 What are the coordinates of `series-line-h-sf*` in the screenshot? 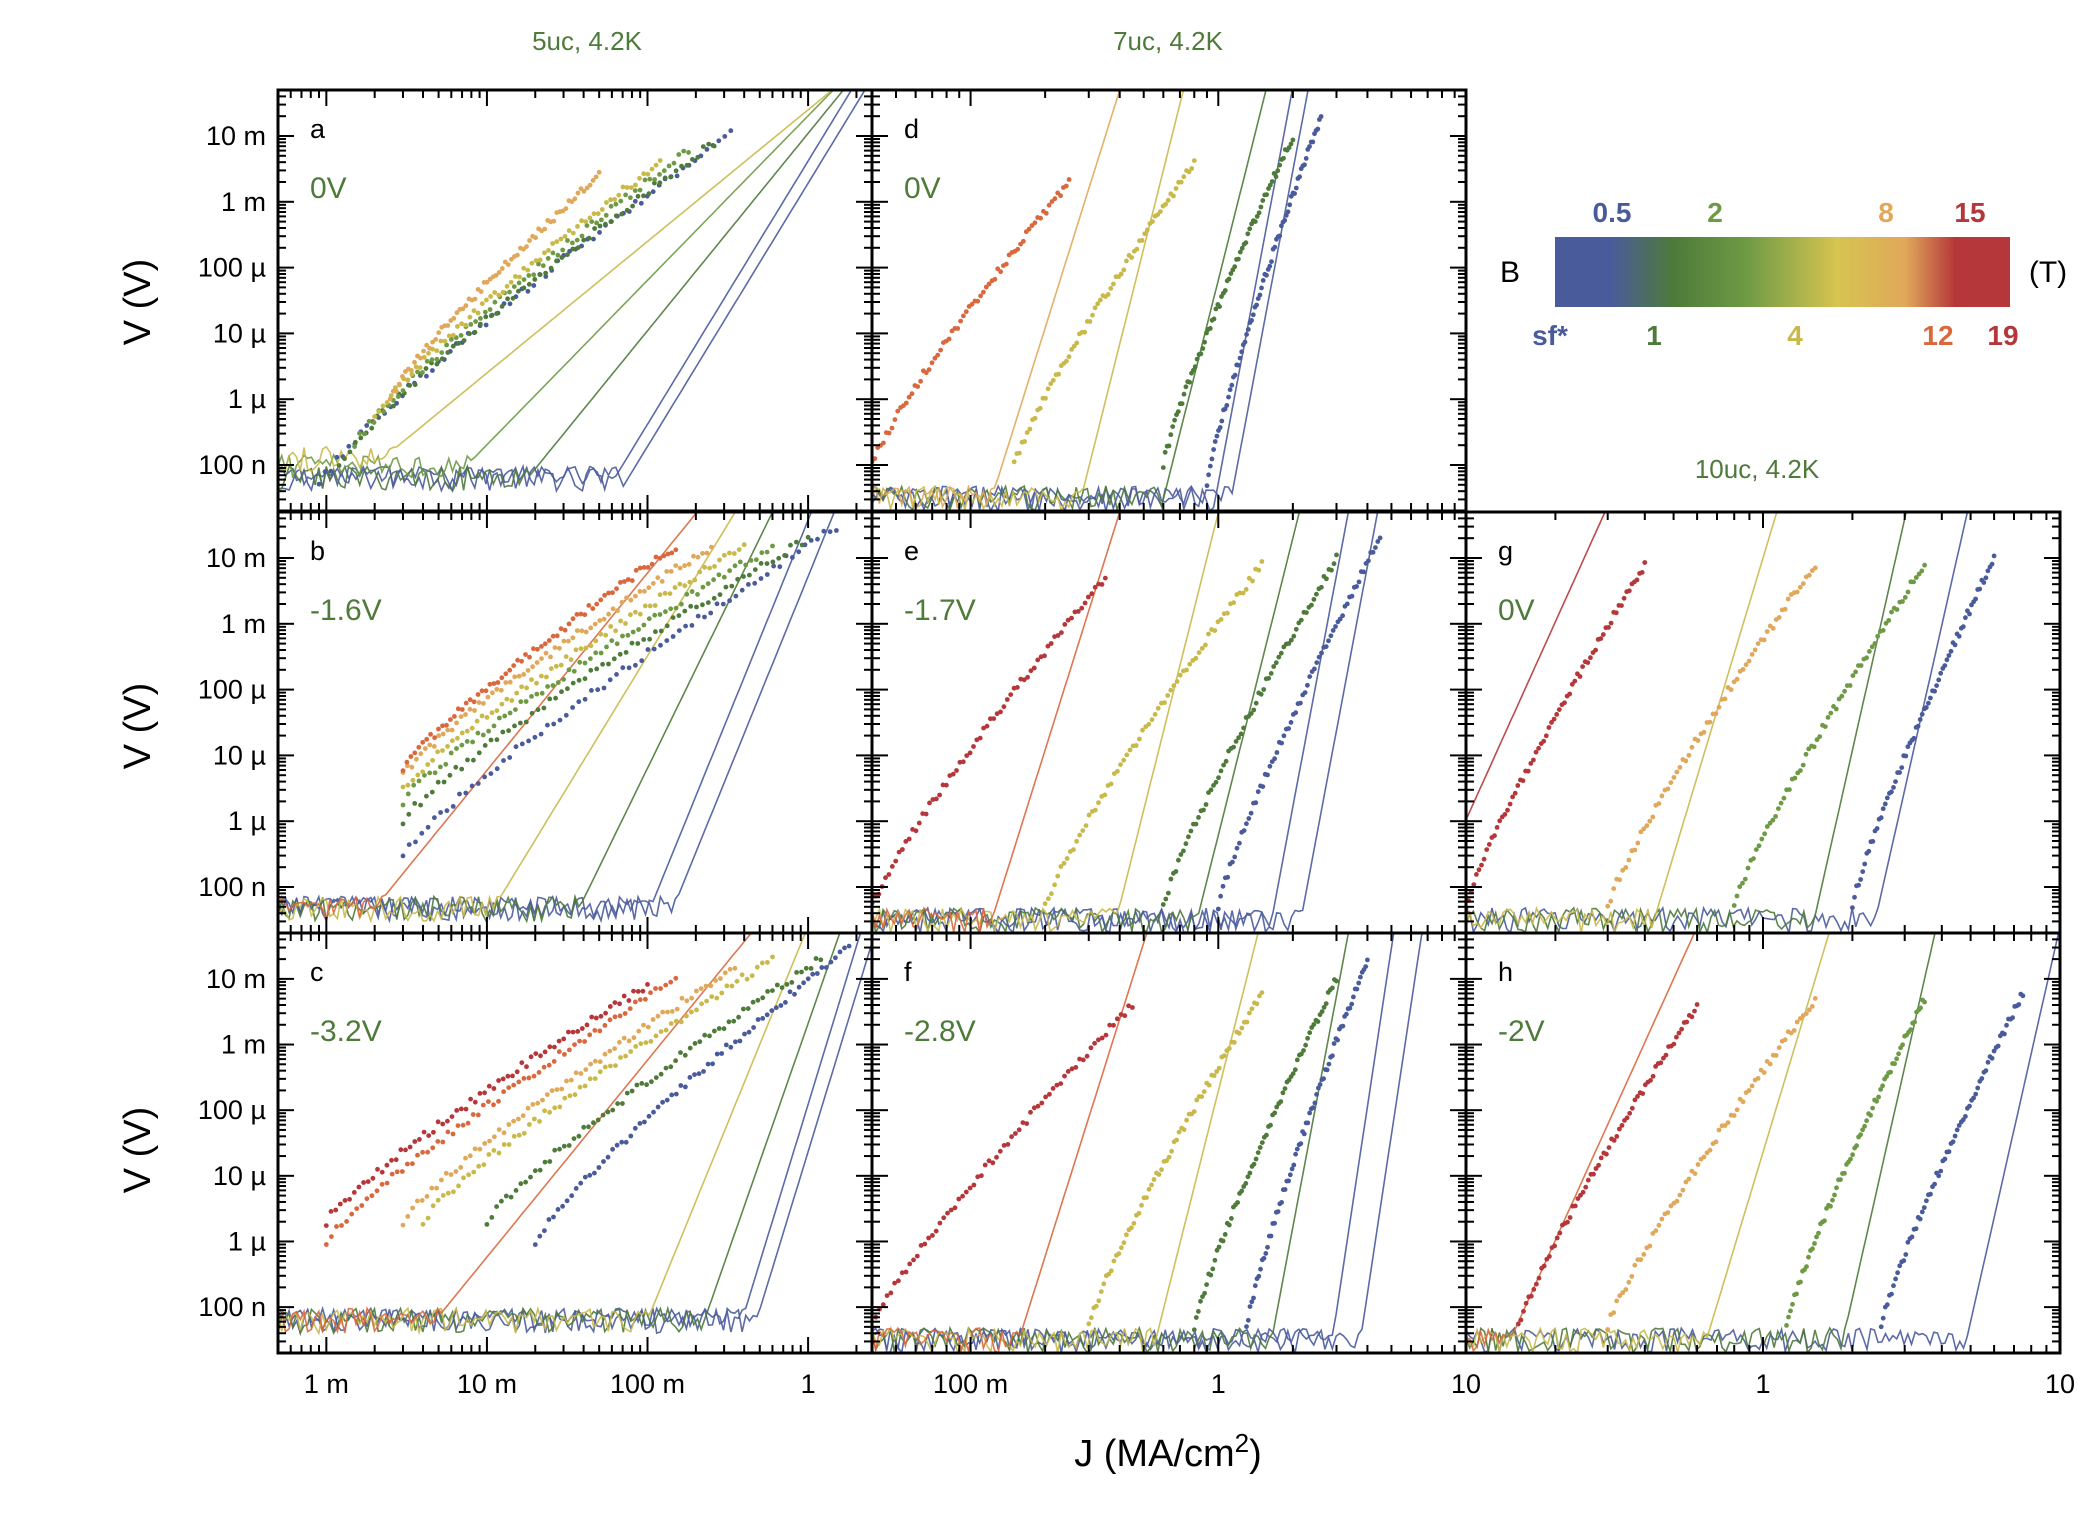 It's located at (1763, 1143).